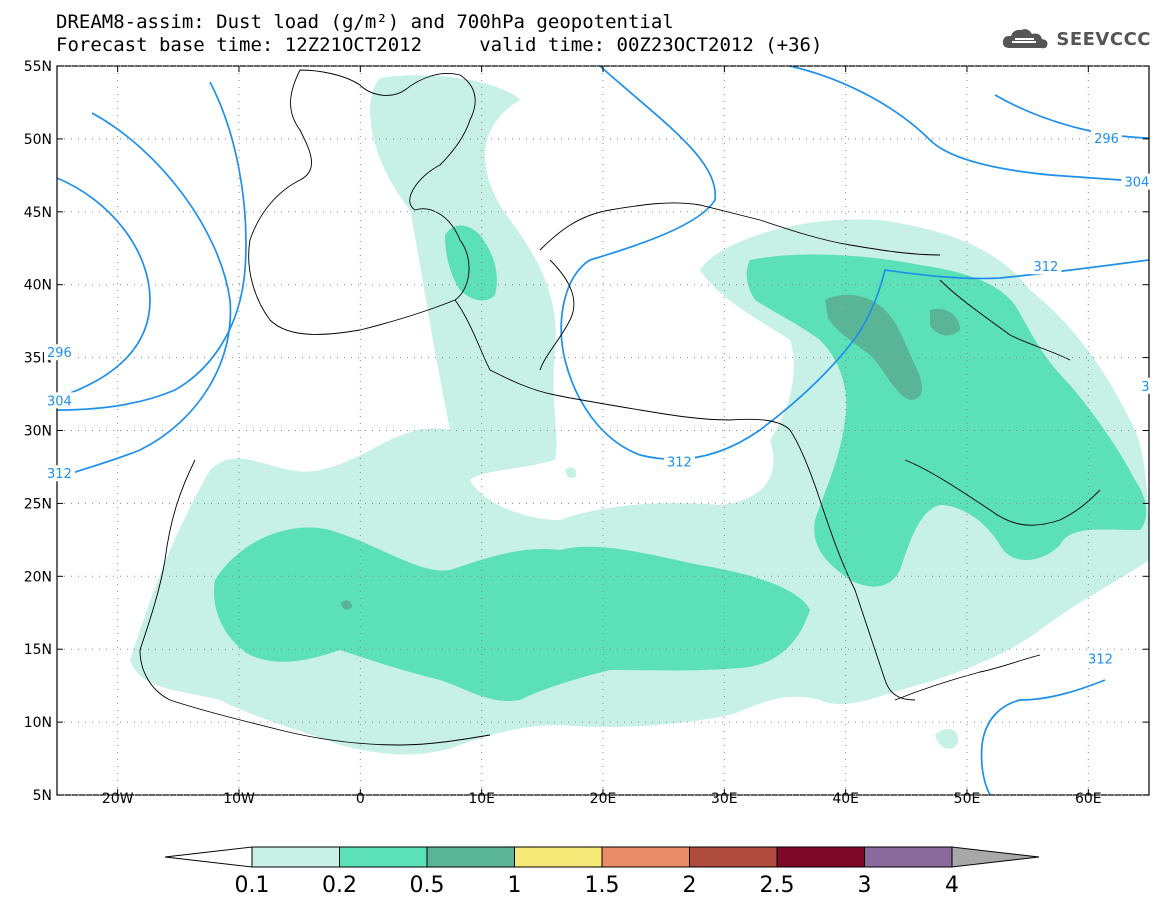 The width and height of the screenshot is (1165, 907). Describe the element at coordinates (252, 885) in the screenshot. I see `colorbar-label: 0.1` at that location.